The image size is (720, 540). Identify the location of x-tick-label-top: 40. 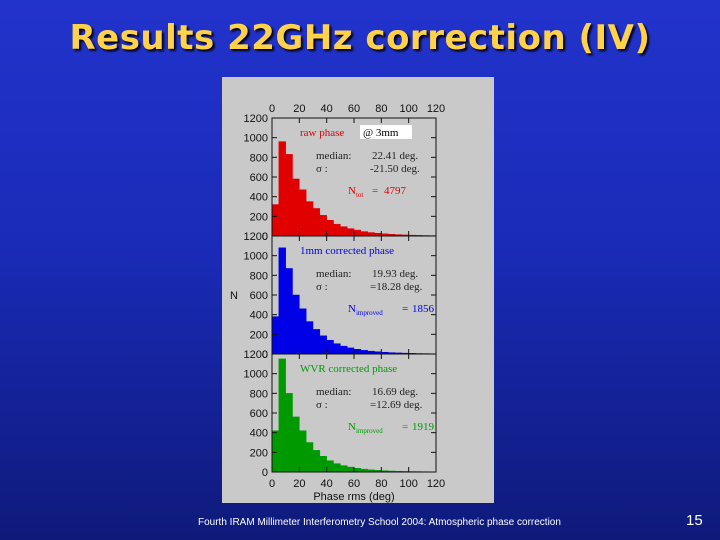
(327, 109).